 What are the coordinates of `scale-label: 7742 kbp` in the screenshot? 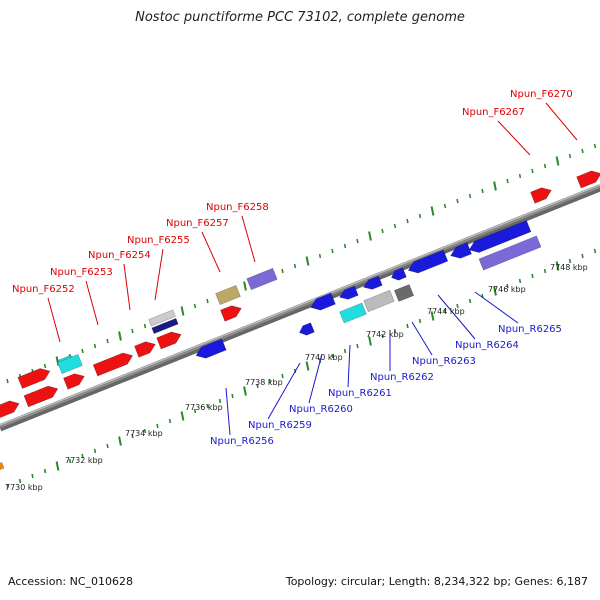 It's located at (385, 334).